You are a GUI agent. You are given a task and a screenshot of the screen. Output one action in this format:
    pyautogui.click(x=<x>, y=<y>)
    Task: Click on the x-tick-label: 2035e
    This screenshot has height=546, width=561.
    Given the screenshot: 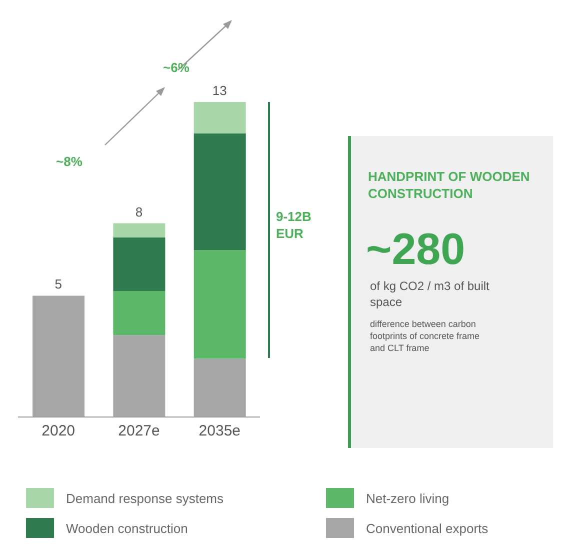 What is the action you would take?
    pyautogui.click(x=219, y=431)
    